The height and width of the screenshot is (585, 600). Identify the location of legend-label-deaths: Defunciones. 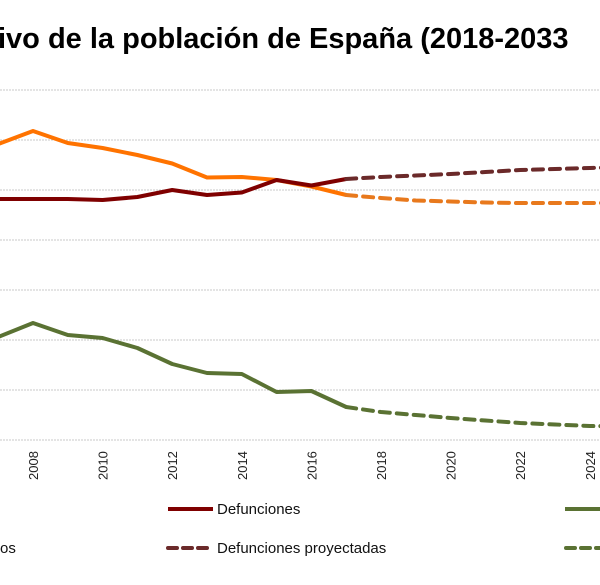
(258, 509).